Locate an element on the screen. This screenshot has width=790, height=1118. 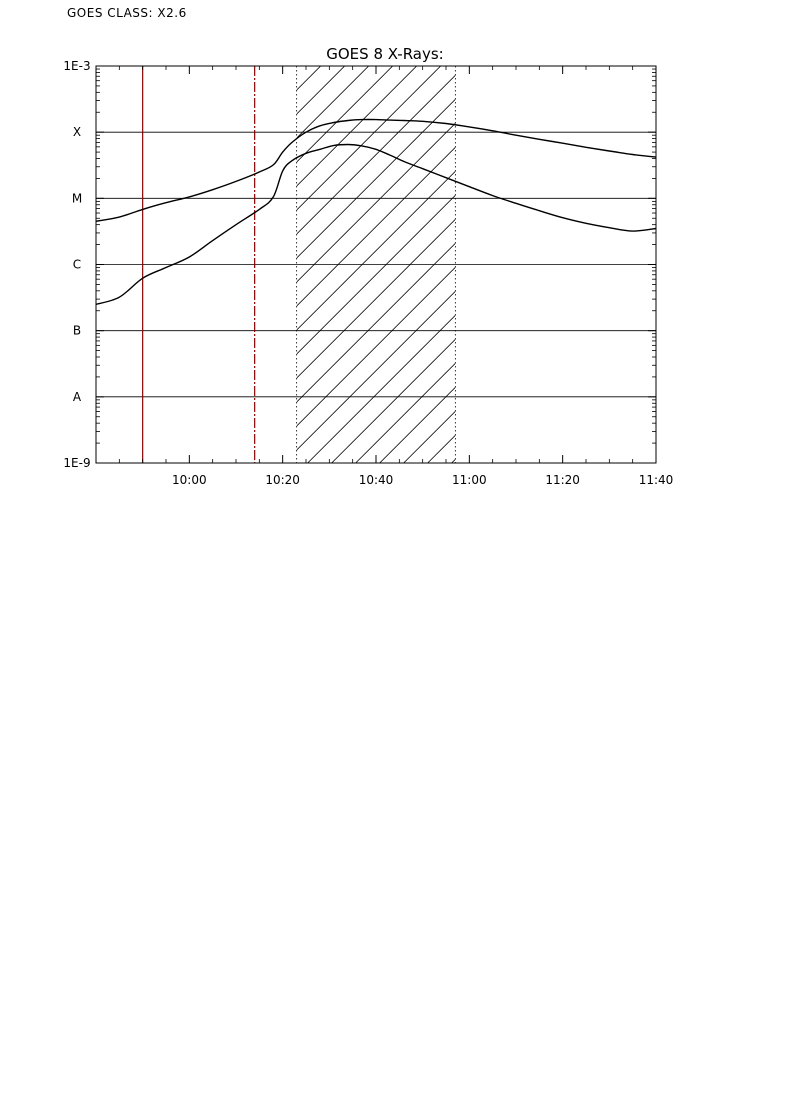
chart-title: GOES 8 X-Rays: is located at coordinates (384, 54).